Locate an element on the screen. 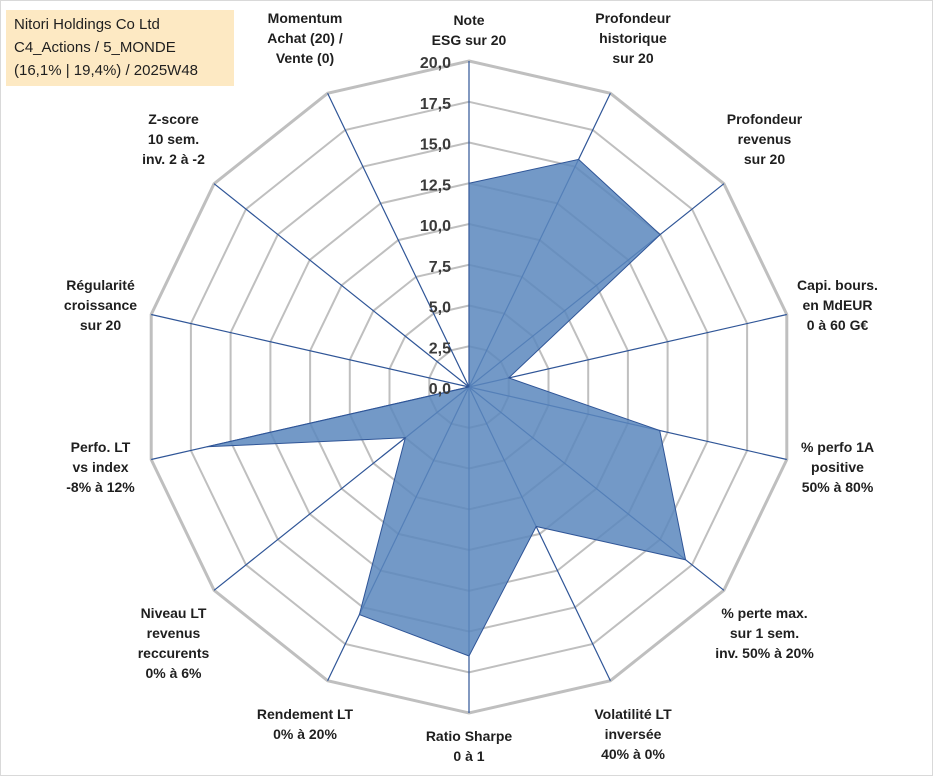 The width and height of the screenshot is (933, 777). tick-label: 15,0 is located at coordinates (435, 145).